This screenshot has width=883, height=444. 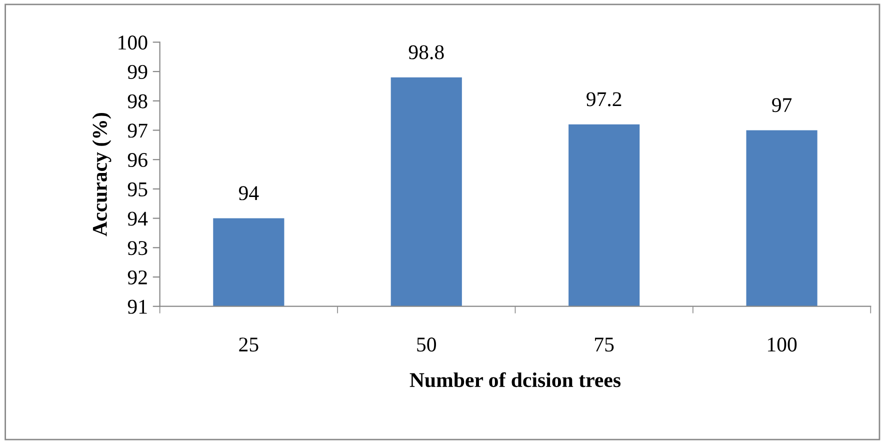 What do you see at coordinates (782, 105) in the screenshot?
I see `data-label: 97` at bounding box center [782, 105].